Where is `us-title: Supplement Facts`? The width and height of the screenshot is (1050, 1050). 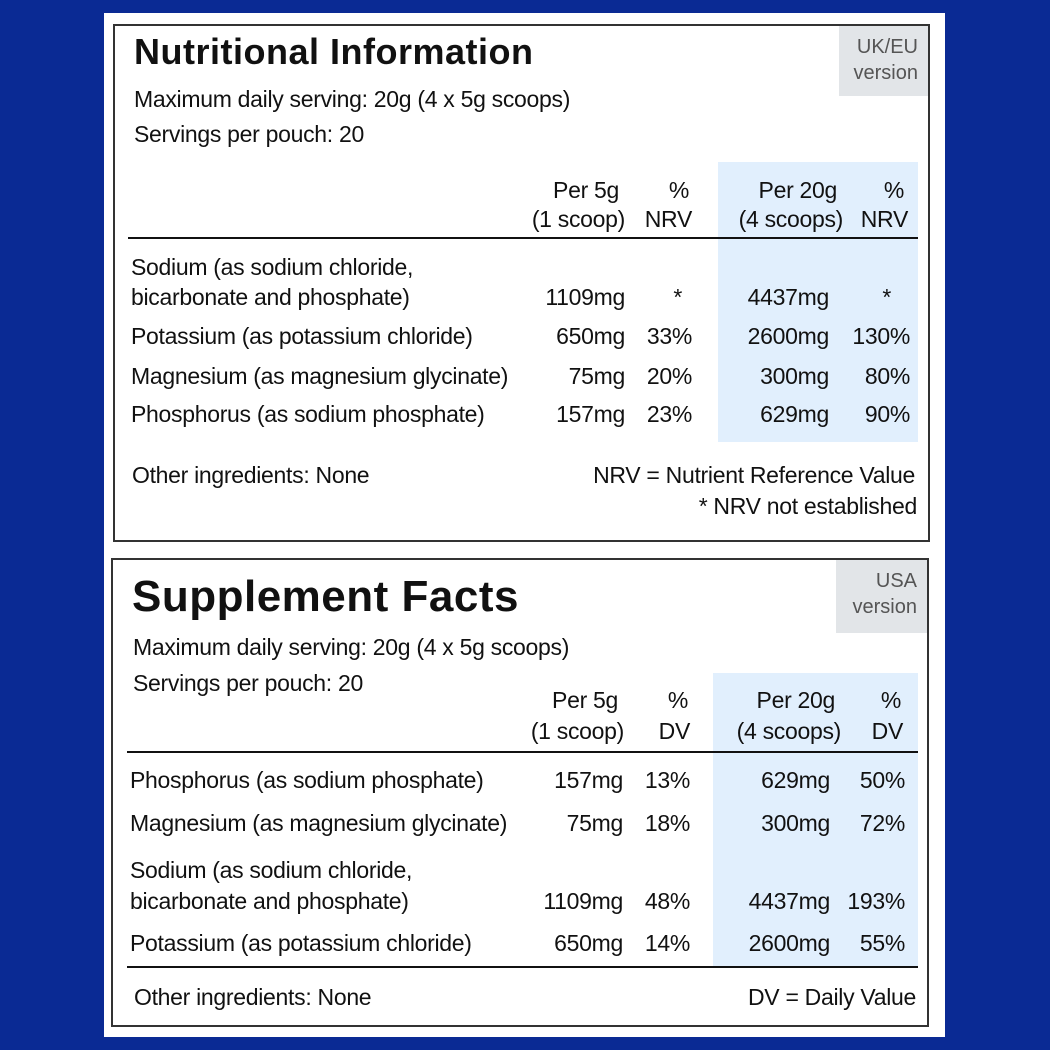 us-title: Supplement Facts is located at coordinates (325, 596).